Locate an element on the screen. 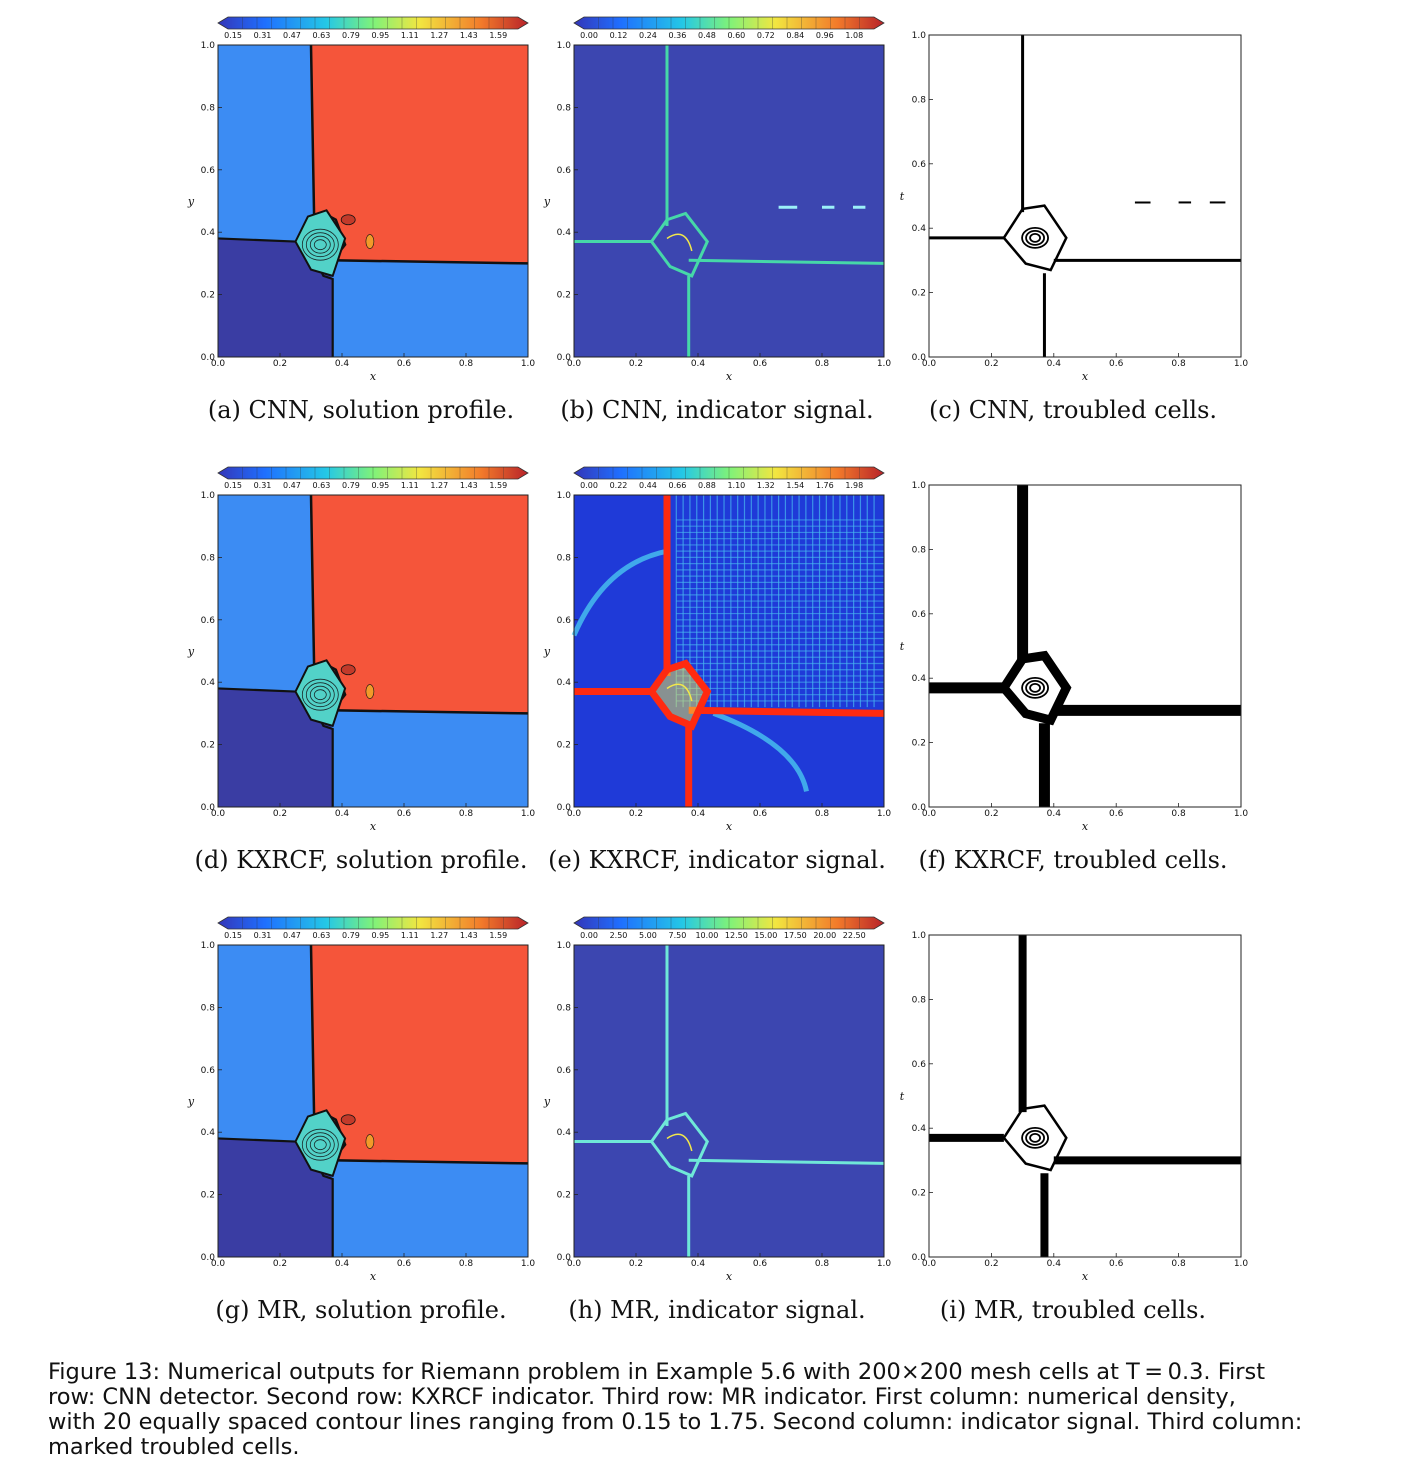 This screenshot has height=1482, width=1416. colorbar-tick-label: 17.50 is located at coordinates (795, 935).